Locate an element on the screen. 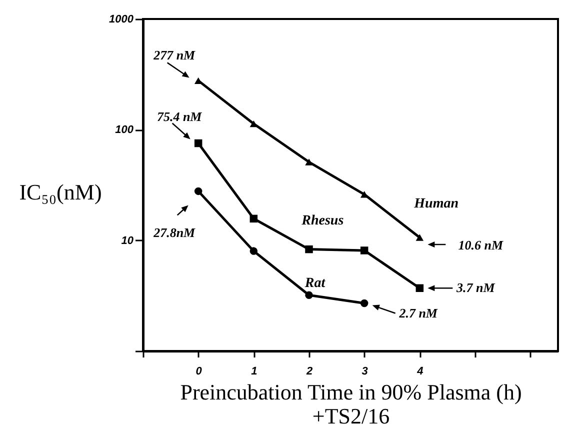  series-label: Rhesus is located at coordinates (322, 221).